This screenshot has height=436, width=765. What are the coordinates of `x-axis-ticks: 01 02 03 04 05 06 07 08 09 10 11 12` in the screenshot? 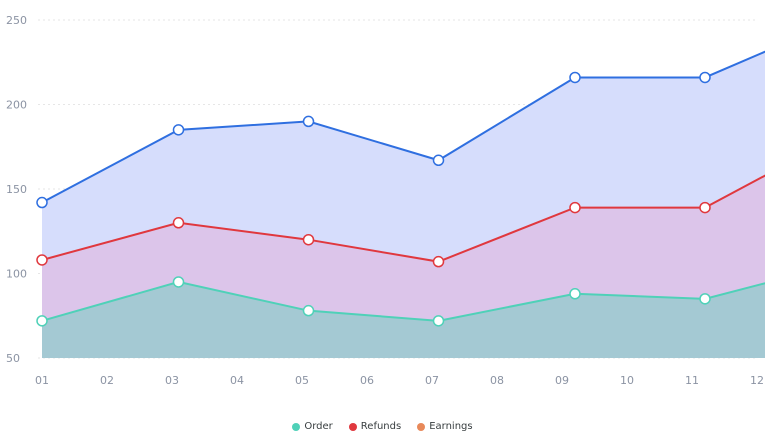 It's located at (399, 380).